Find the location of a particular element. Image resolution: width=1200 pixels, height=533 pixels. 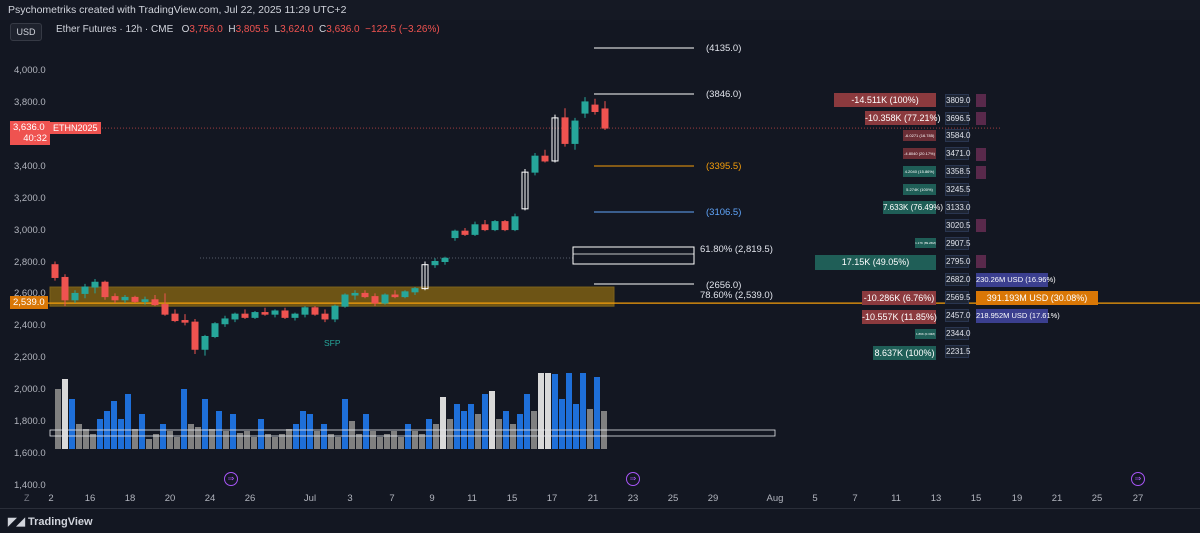

price-level: 2907.5 is located at coordinates (958, 243).